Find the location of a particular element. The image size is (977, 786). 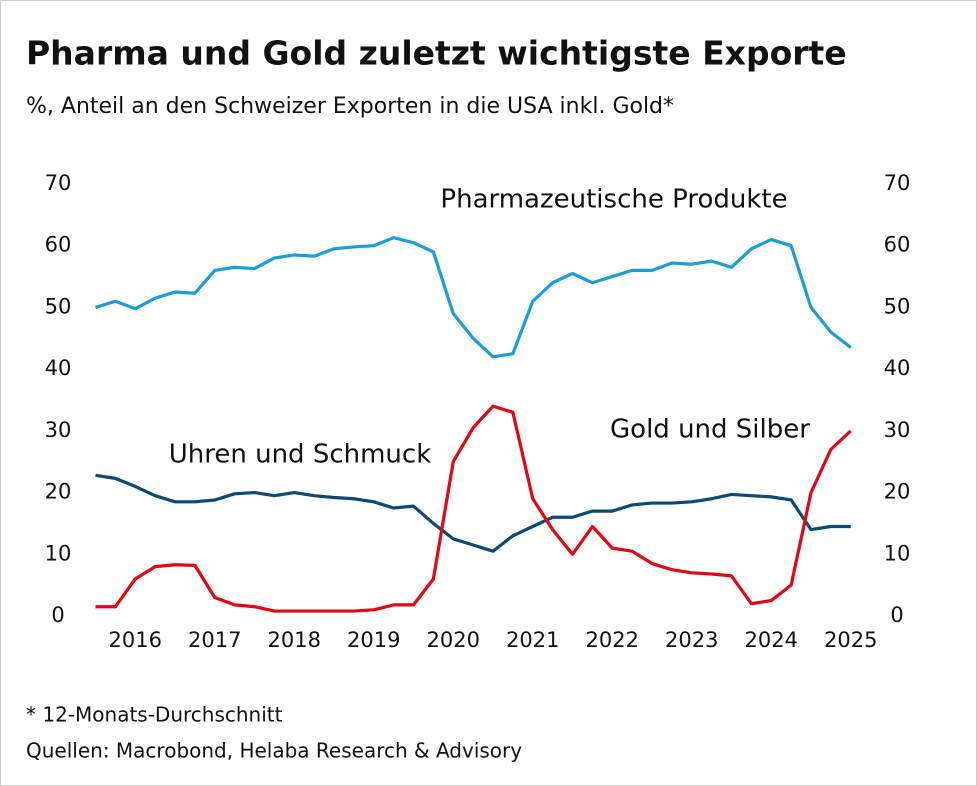

x-tick-label: 2019 is located at coordinates (373, 640).